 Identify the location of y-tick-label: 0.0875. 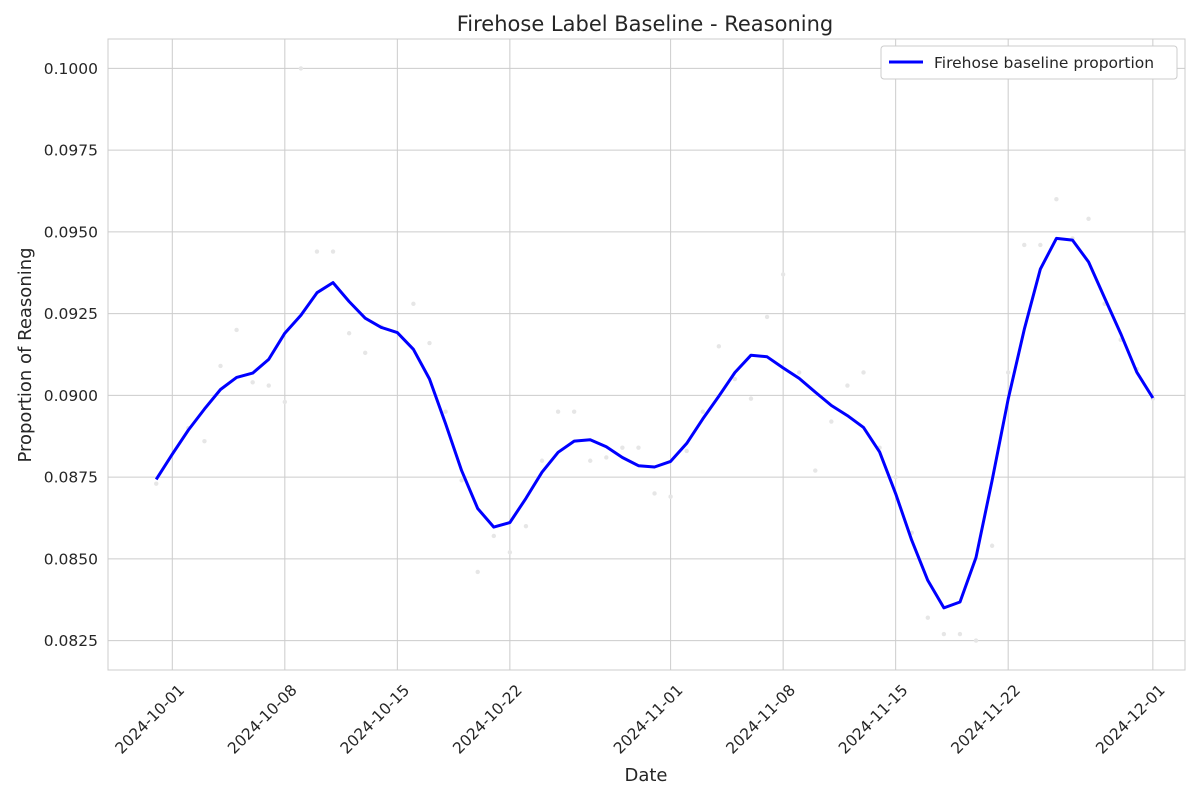
(71, 478).